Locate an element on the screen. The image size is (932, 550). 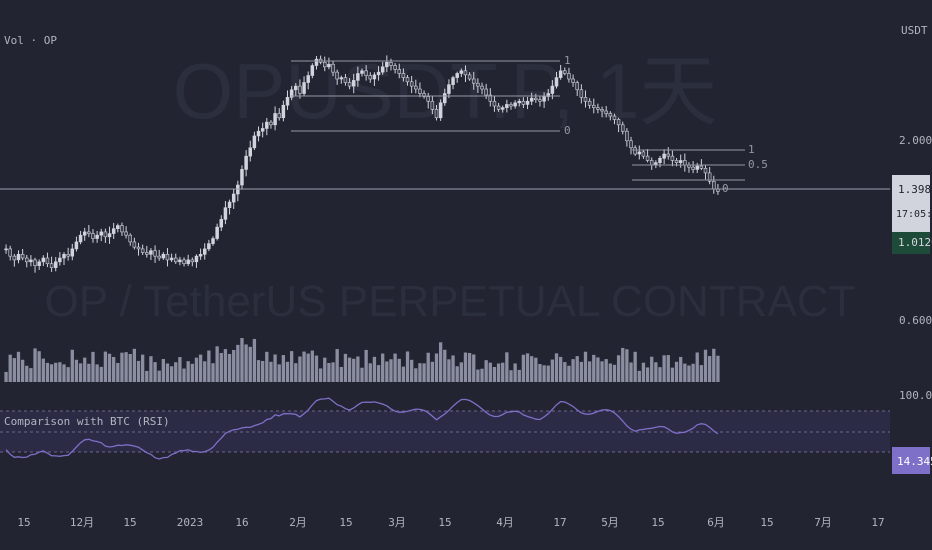
indicator-value: 14.3452 is located at coordinates (914, 461).